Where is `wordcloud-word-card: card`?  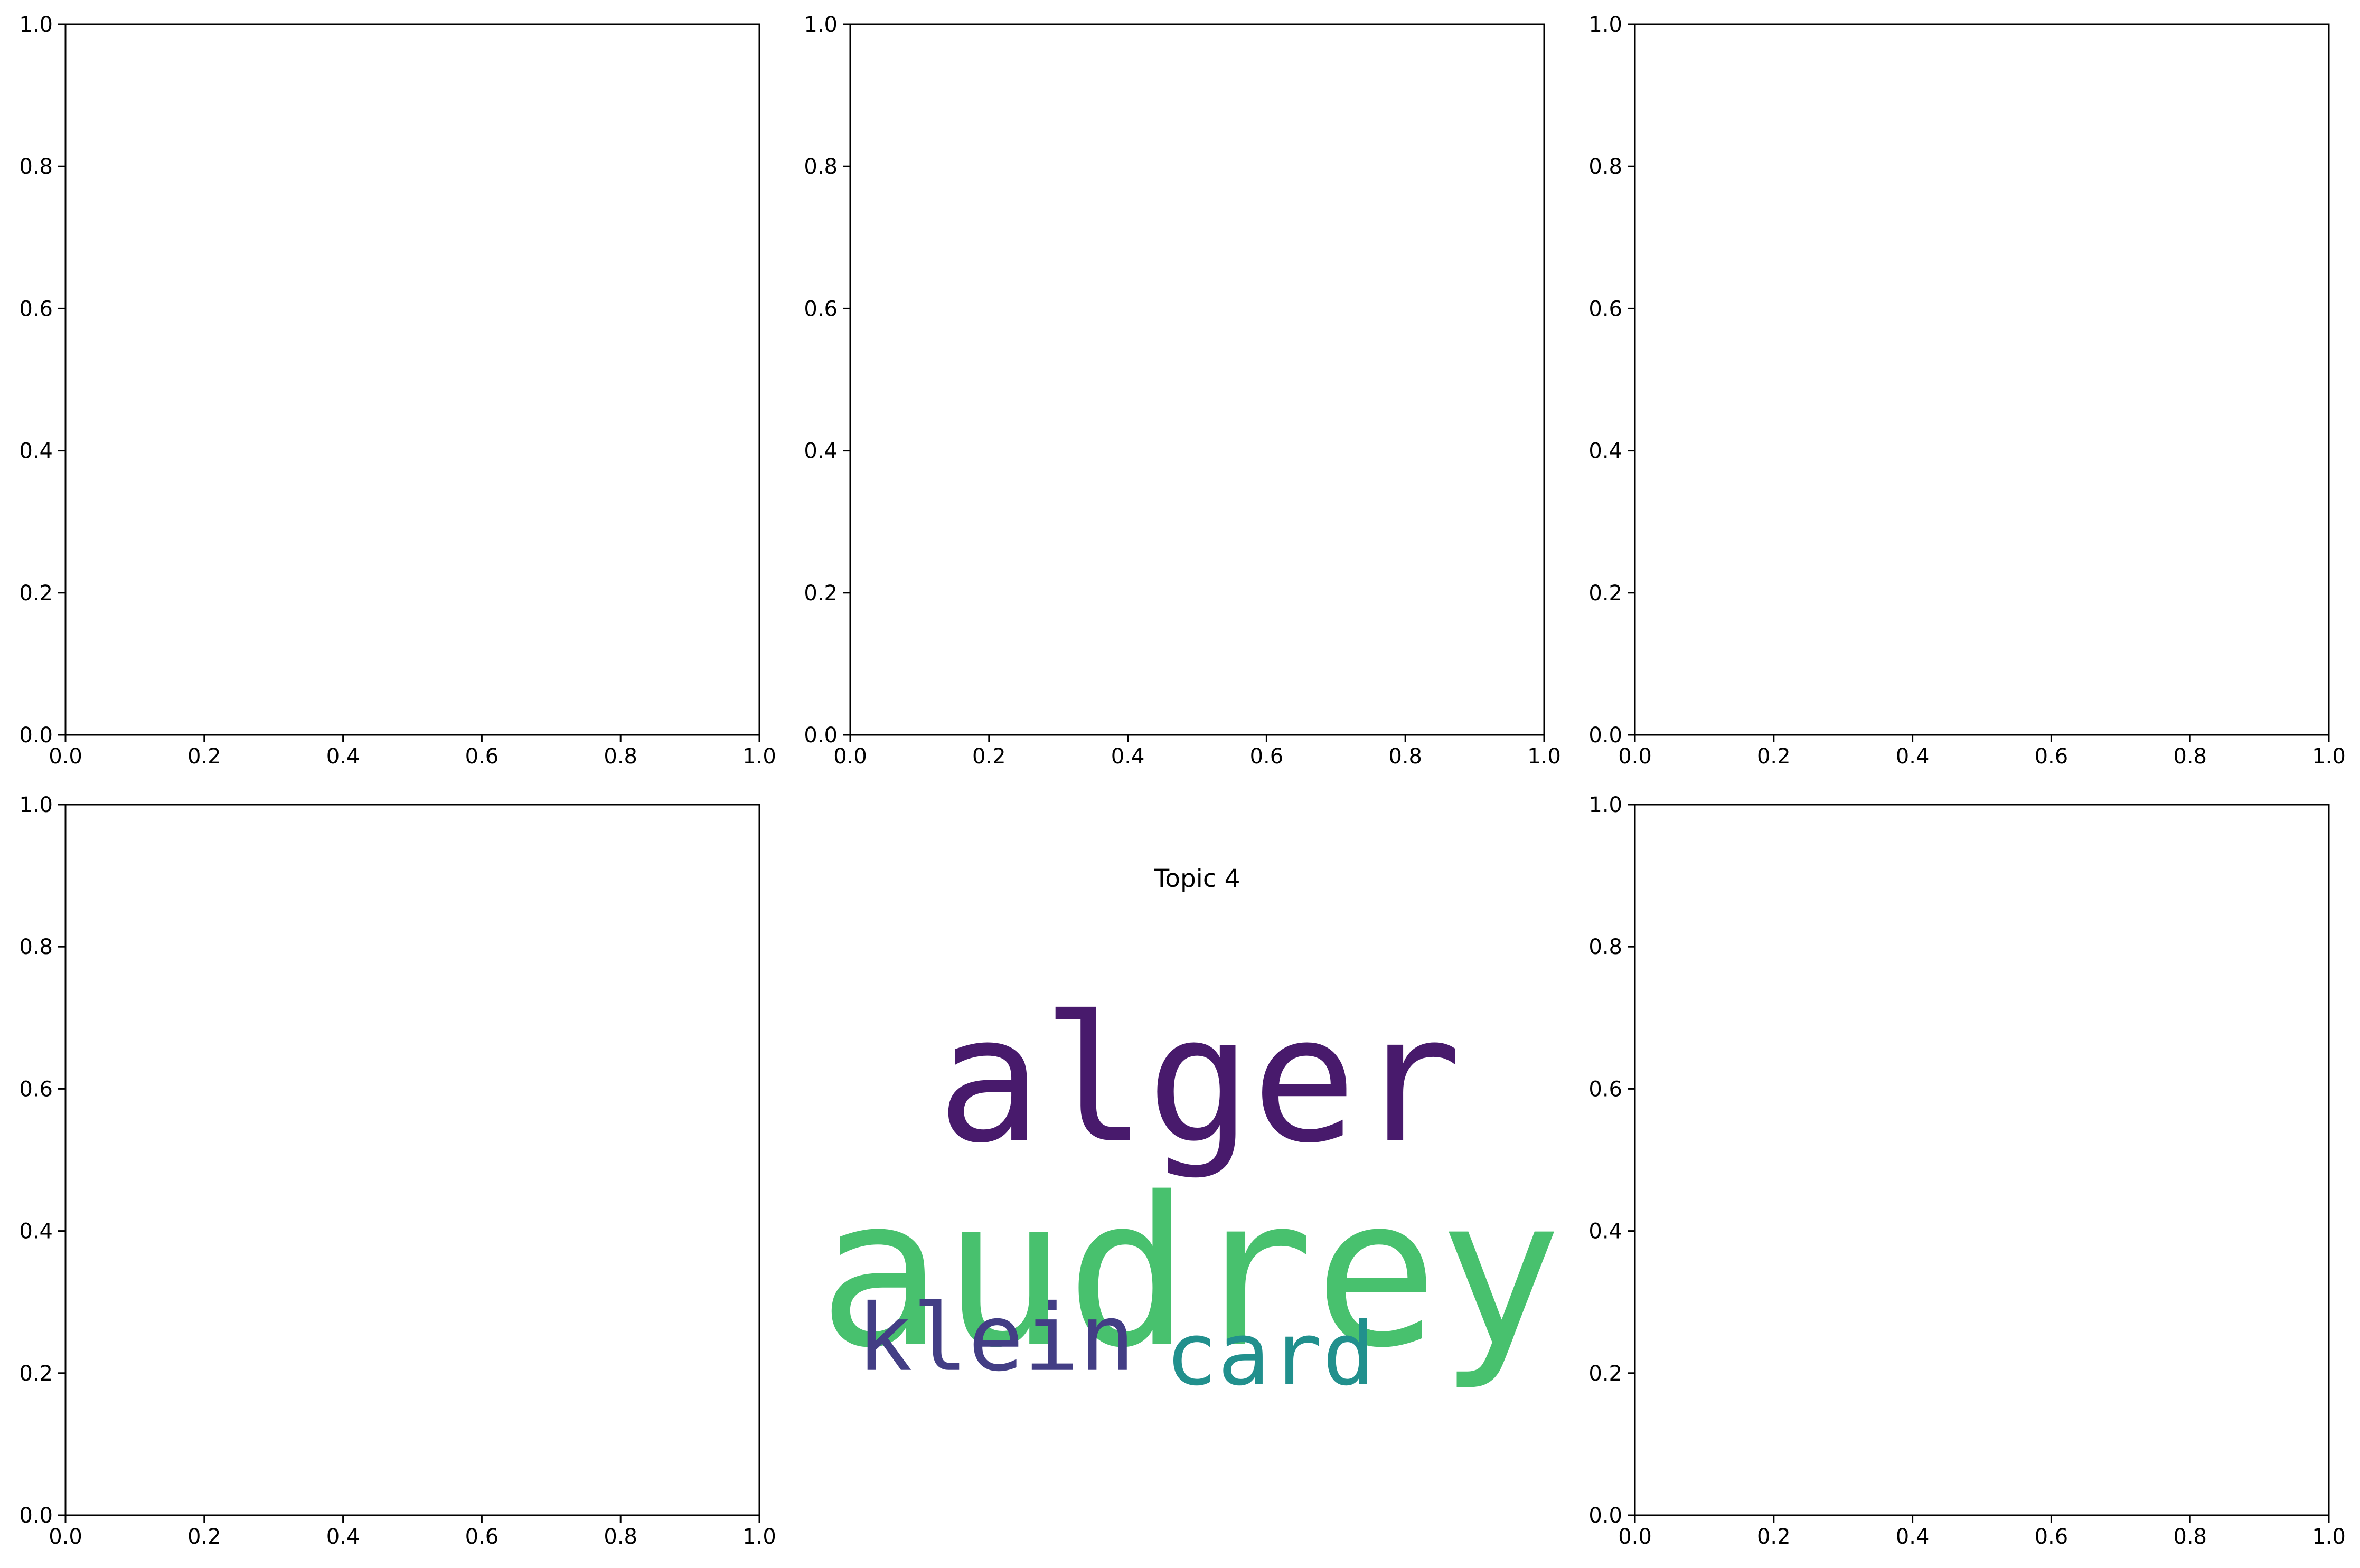 wordcloud-word-card: card is located at coordinates (1270, 1354).